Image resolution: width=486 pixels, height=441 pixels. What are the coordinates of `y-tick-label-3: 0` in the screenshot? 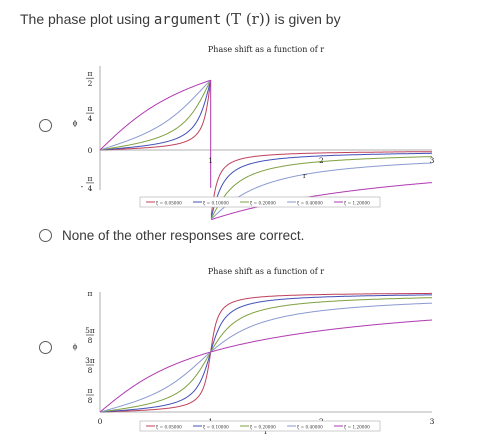 It's located at (90, 150).